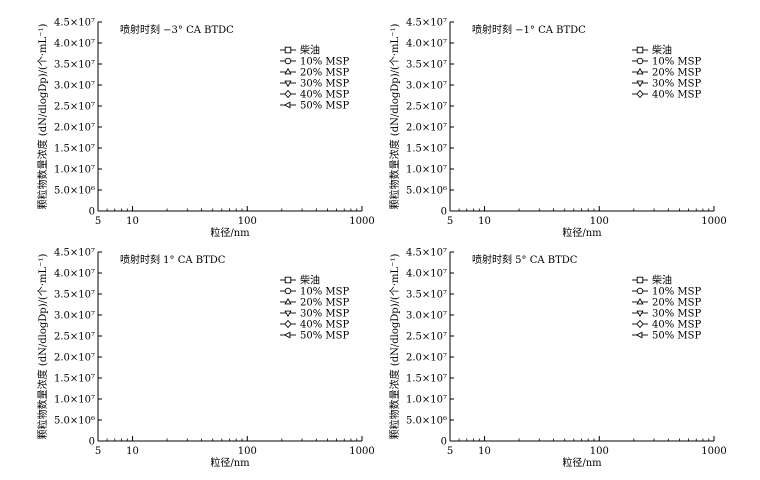 This screenshot has height=480, width=760. Describe the element at coordinates (177, 29) in the screenshot. I see `chart-title: 喷射时刻 −3° CA BTDC` at that location.